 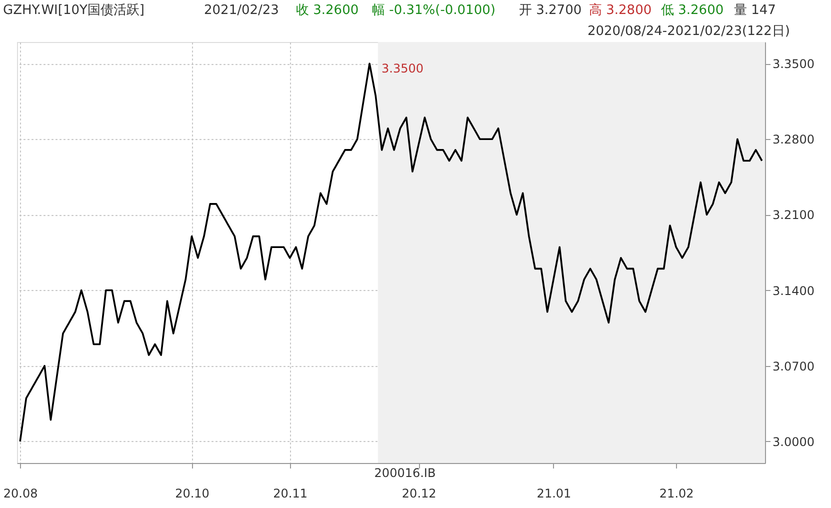 I want to click on y-tick-label: 3.3500, so click(x=793, y=64).